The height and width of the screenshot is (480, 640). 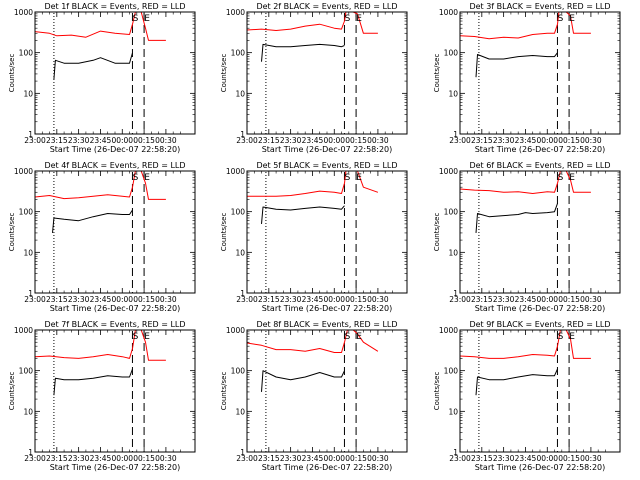 What do you see at coordinates (114, 6) in the screenshot?
I see `chart-title: Det 1f BLACK = Events, RED = LLD` at bounding box center [114, 6].